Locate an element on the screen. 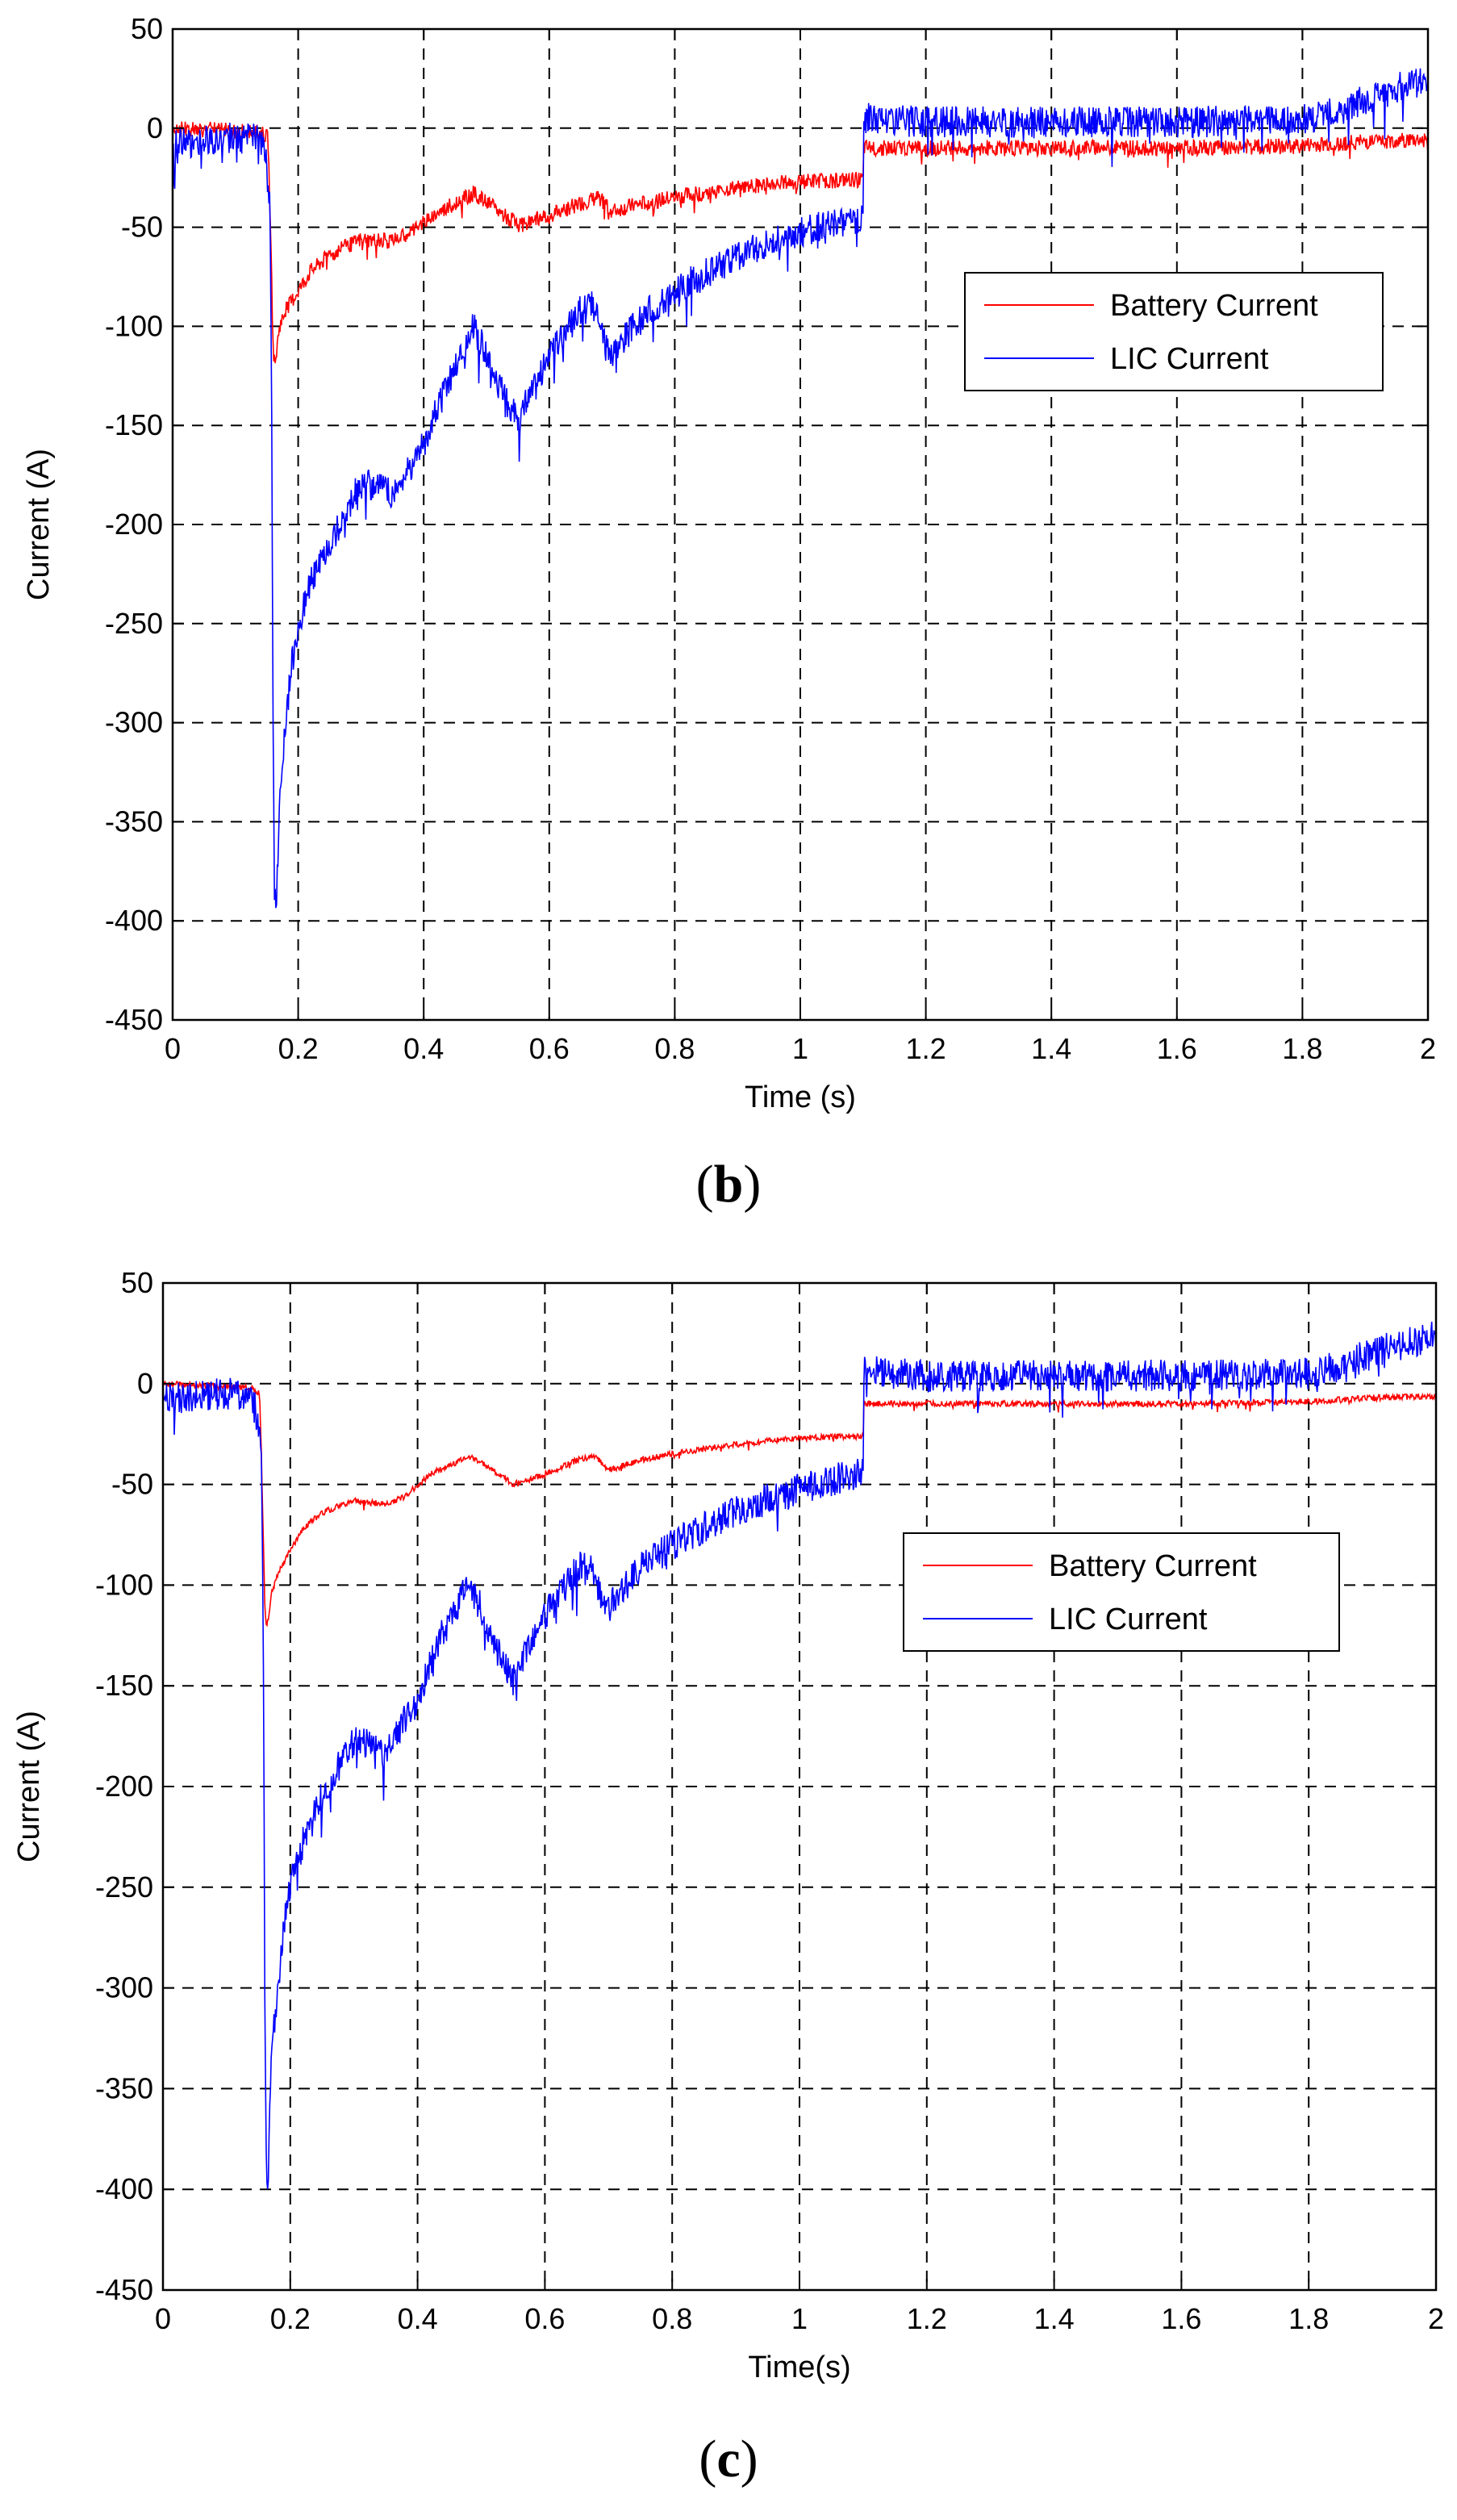  caption-b-letter: b is located at coordinates (728, 1185).